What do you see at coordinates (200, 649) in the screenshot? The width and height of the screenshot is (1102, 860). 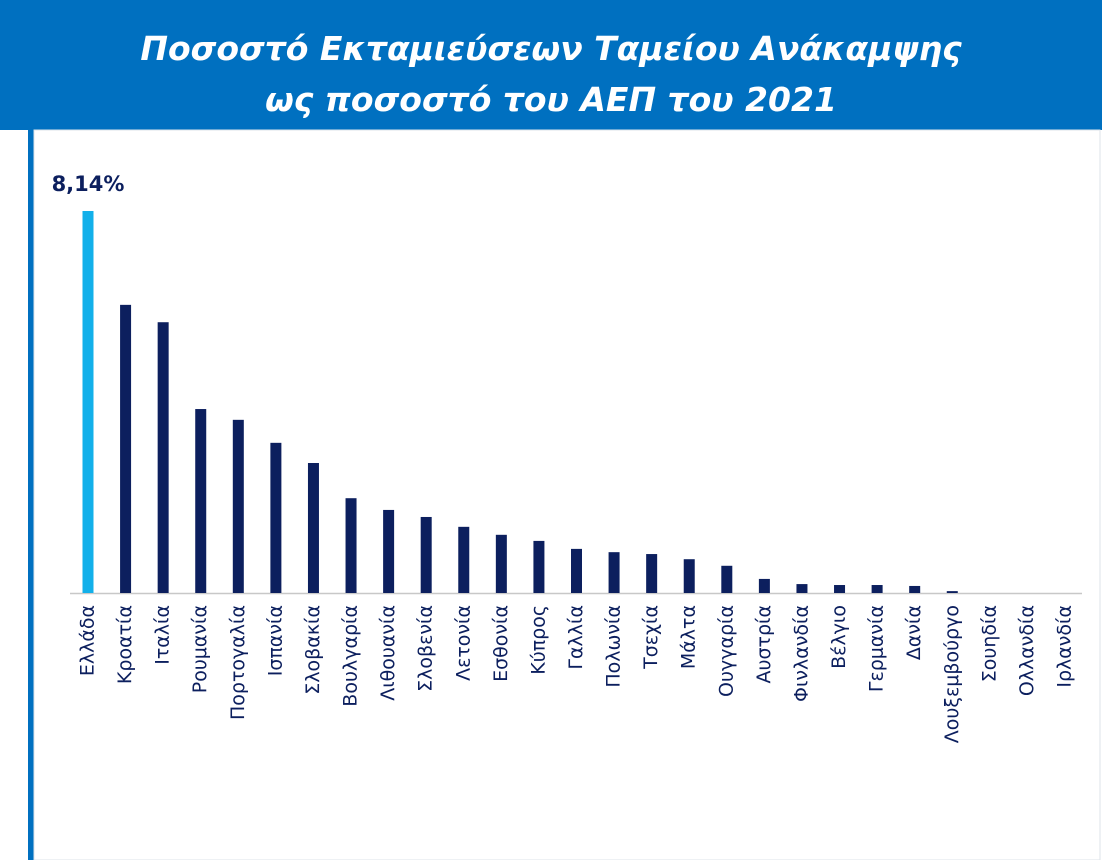 I see `x-tick-label: Ρουμανία` at bounding box center [200, 649].